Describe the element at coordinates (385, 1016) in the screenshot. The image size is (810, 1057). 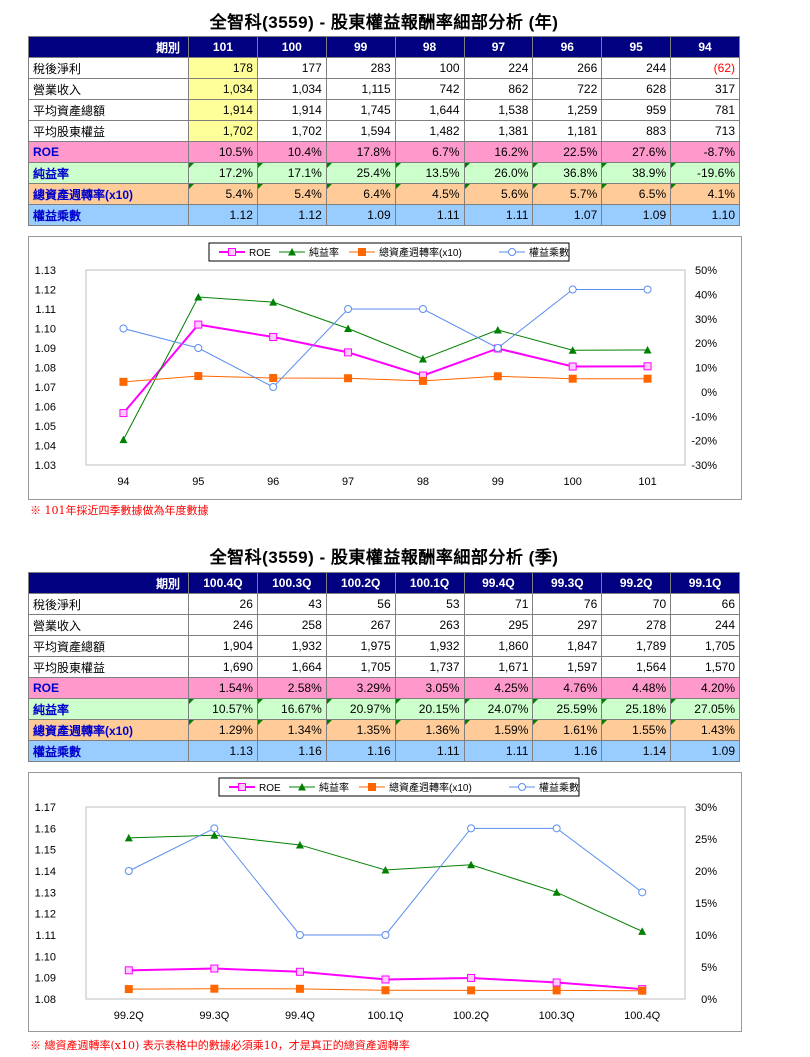
I see `x-tick-label: 100.1Q` at that location.